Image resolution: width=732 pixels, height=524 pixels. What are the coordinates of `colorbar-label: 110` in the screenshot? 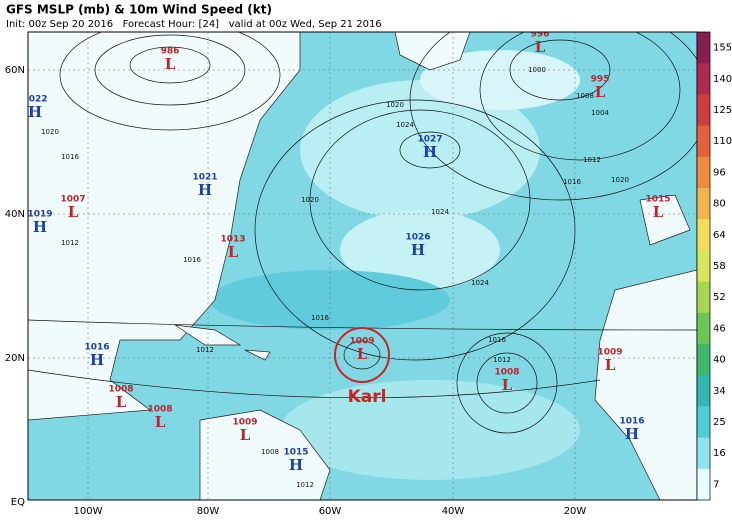 It's located at (722, 141).